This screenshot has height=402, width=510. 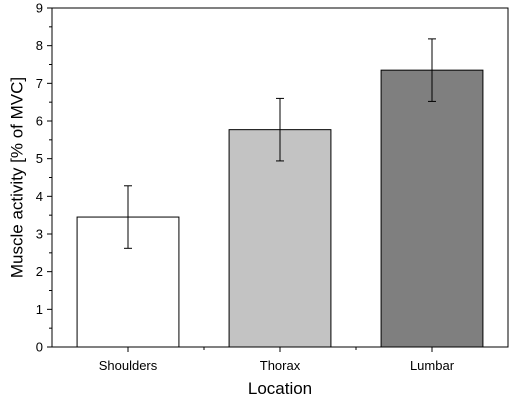 What do you see at coordinates (280, 129) in the screenshot?
I see `error-bar-thorax` at bounding box center [280, 129].